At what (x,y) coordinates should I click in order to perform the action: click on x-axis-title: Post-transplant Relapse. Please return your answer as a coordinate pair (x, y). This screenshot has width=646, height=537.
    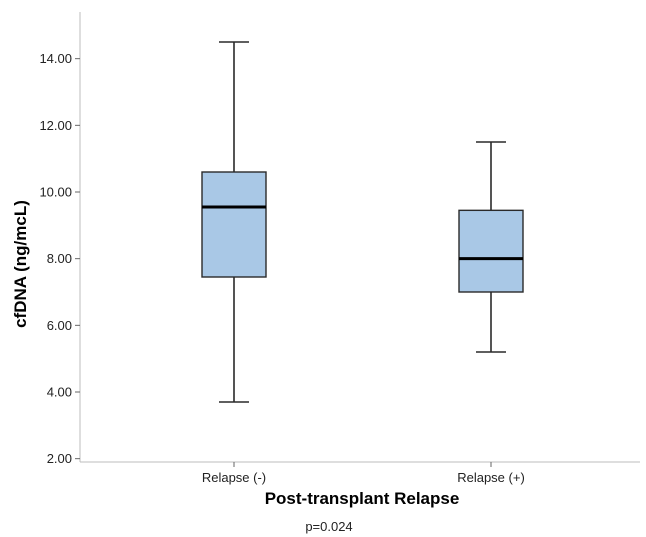
    Looking at the image, I should click on (362, 498).